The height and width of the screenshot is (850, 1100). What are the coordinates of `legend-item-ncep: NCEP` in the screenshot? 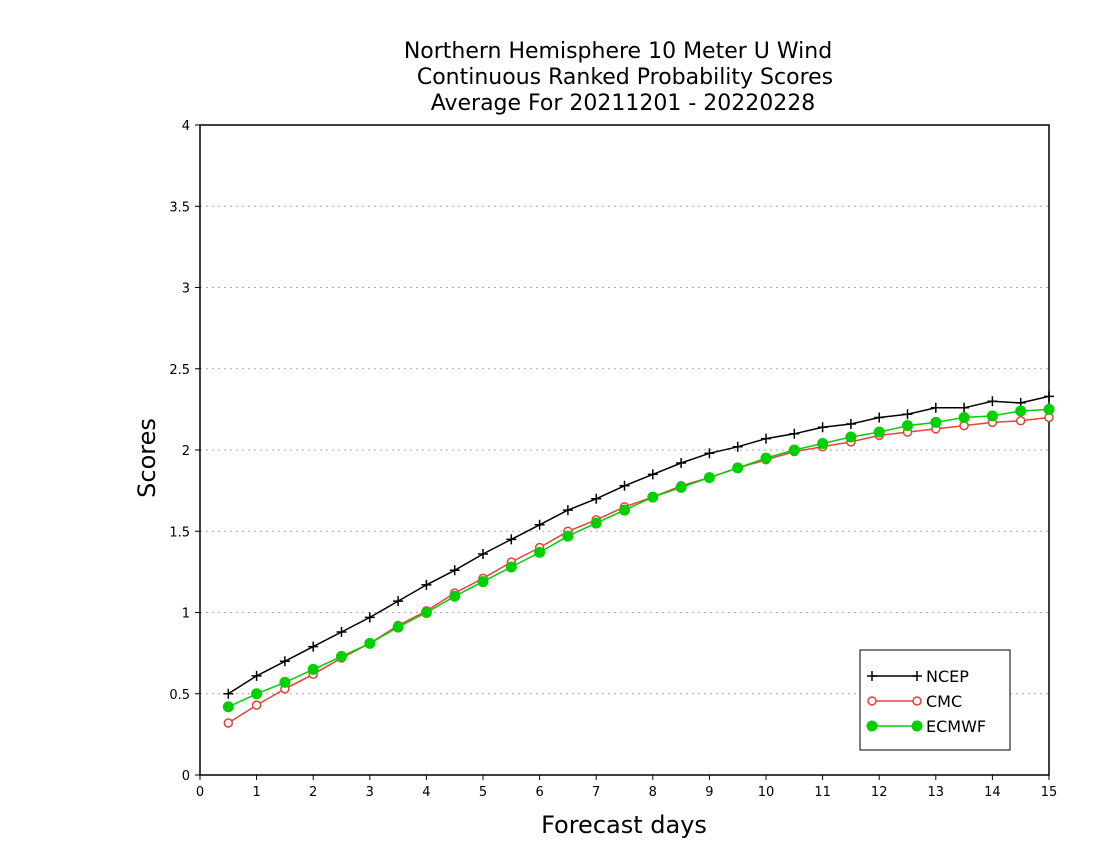 It's located at (918, 676).